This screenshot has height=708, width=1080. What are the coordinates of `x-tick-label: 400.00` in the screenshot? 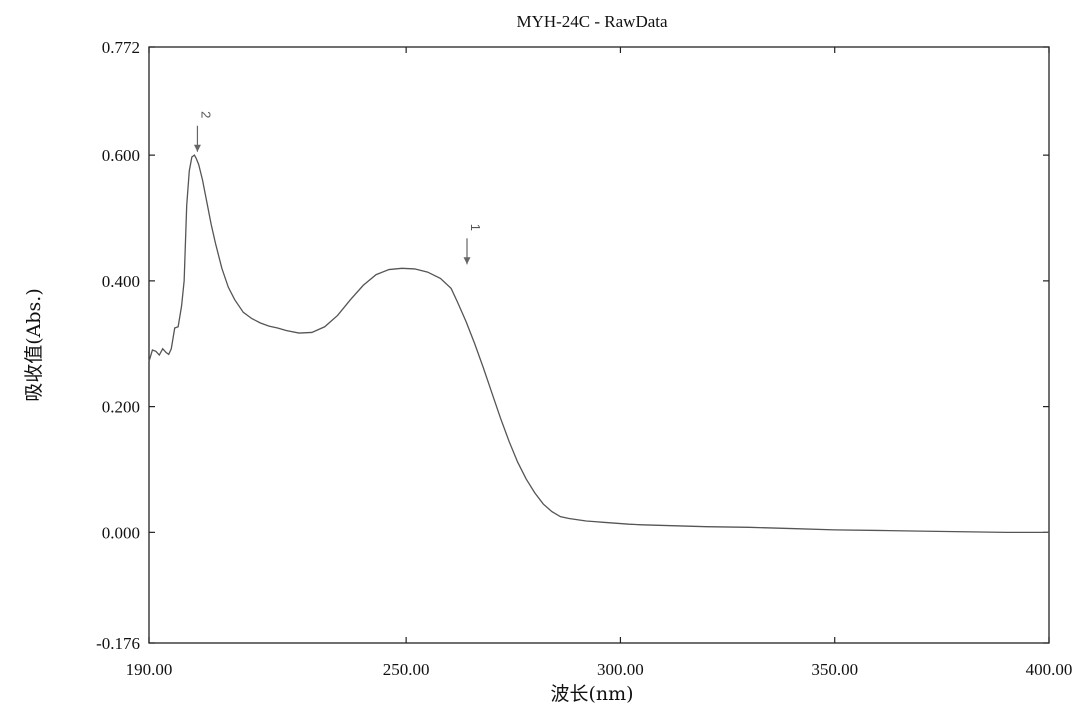 It's located at (1049, 669).